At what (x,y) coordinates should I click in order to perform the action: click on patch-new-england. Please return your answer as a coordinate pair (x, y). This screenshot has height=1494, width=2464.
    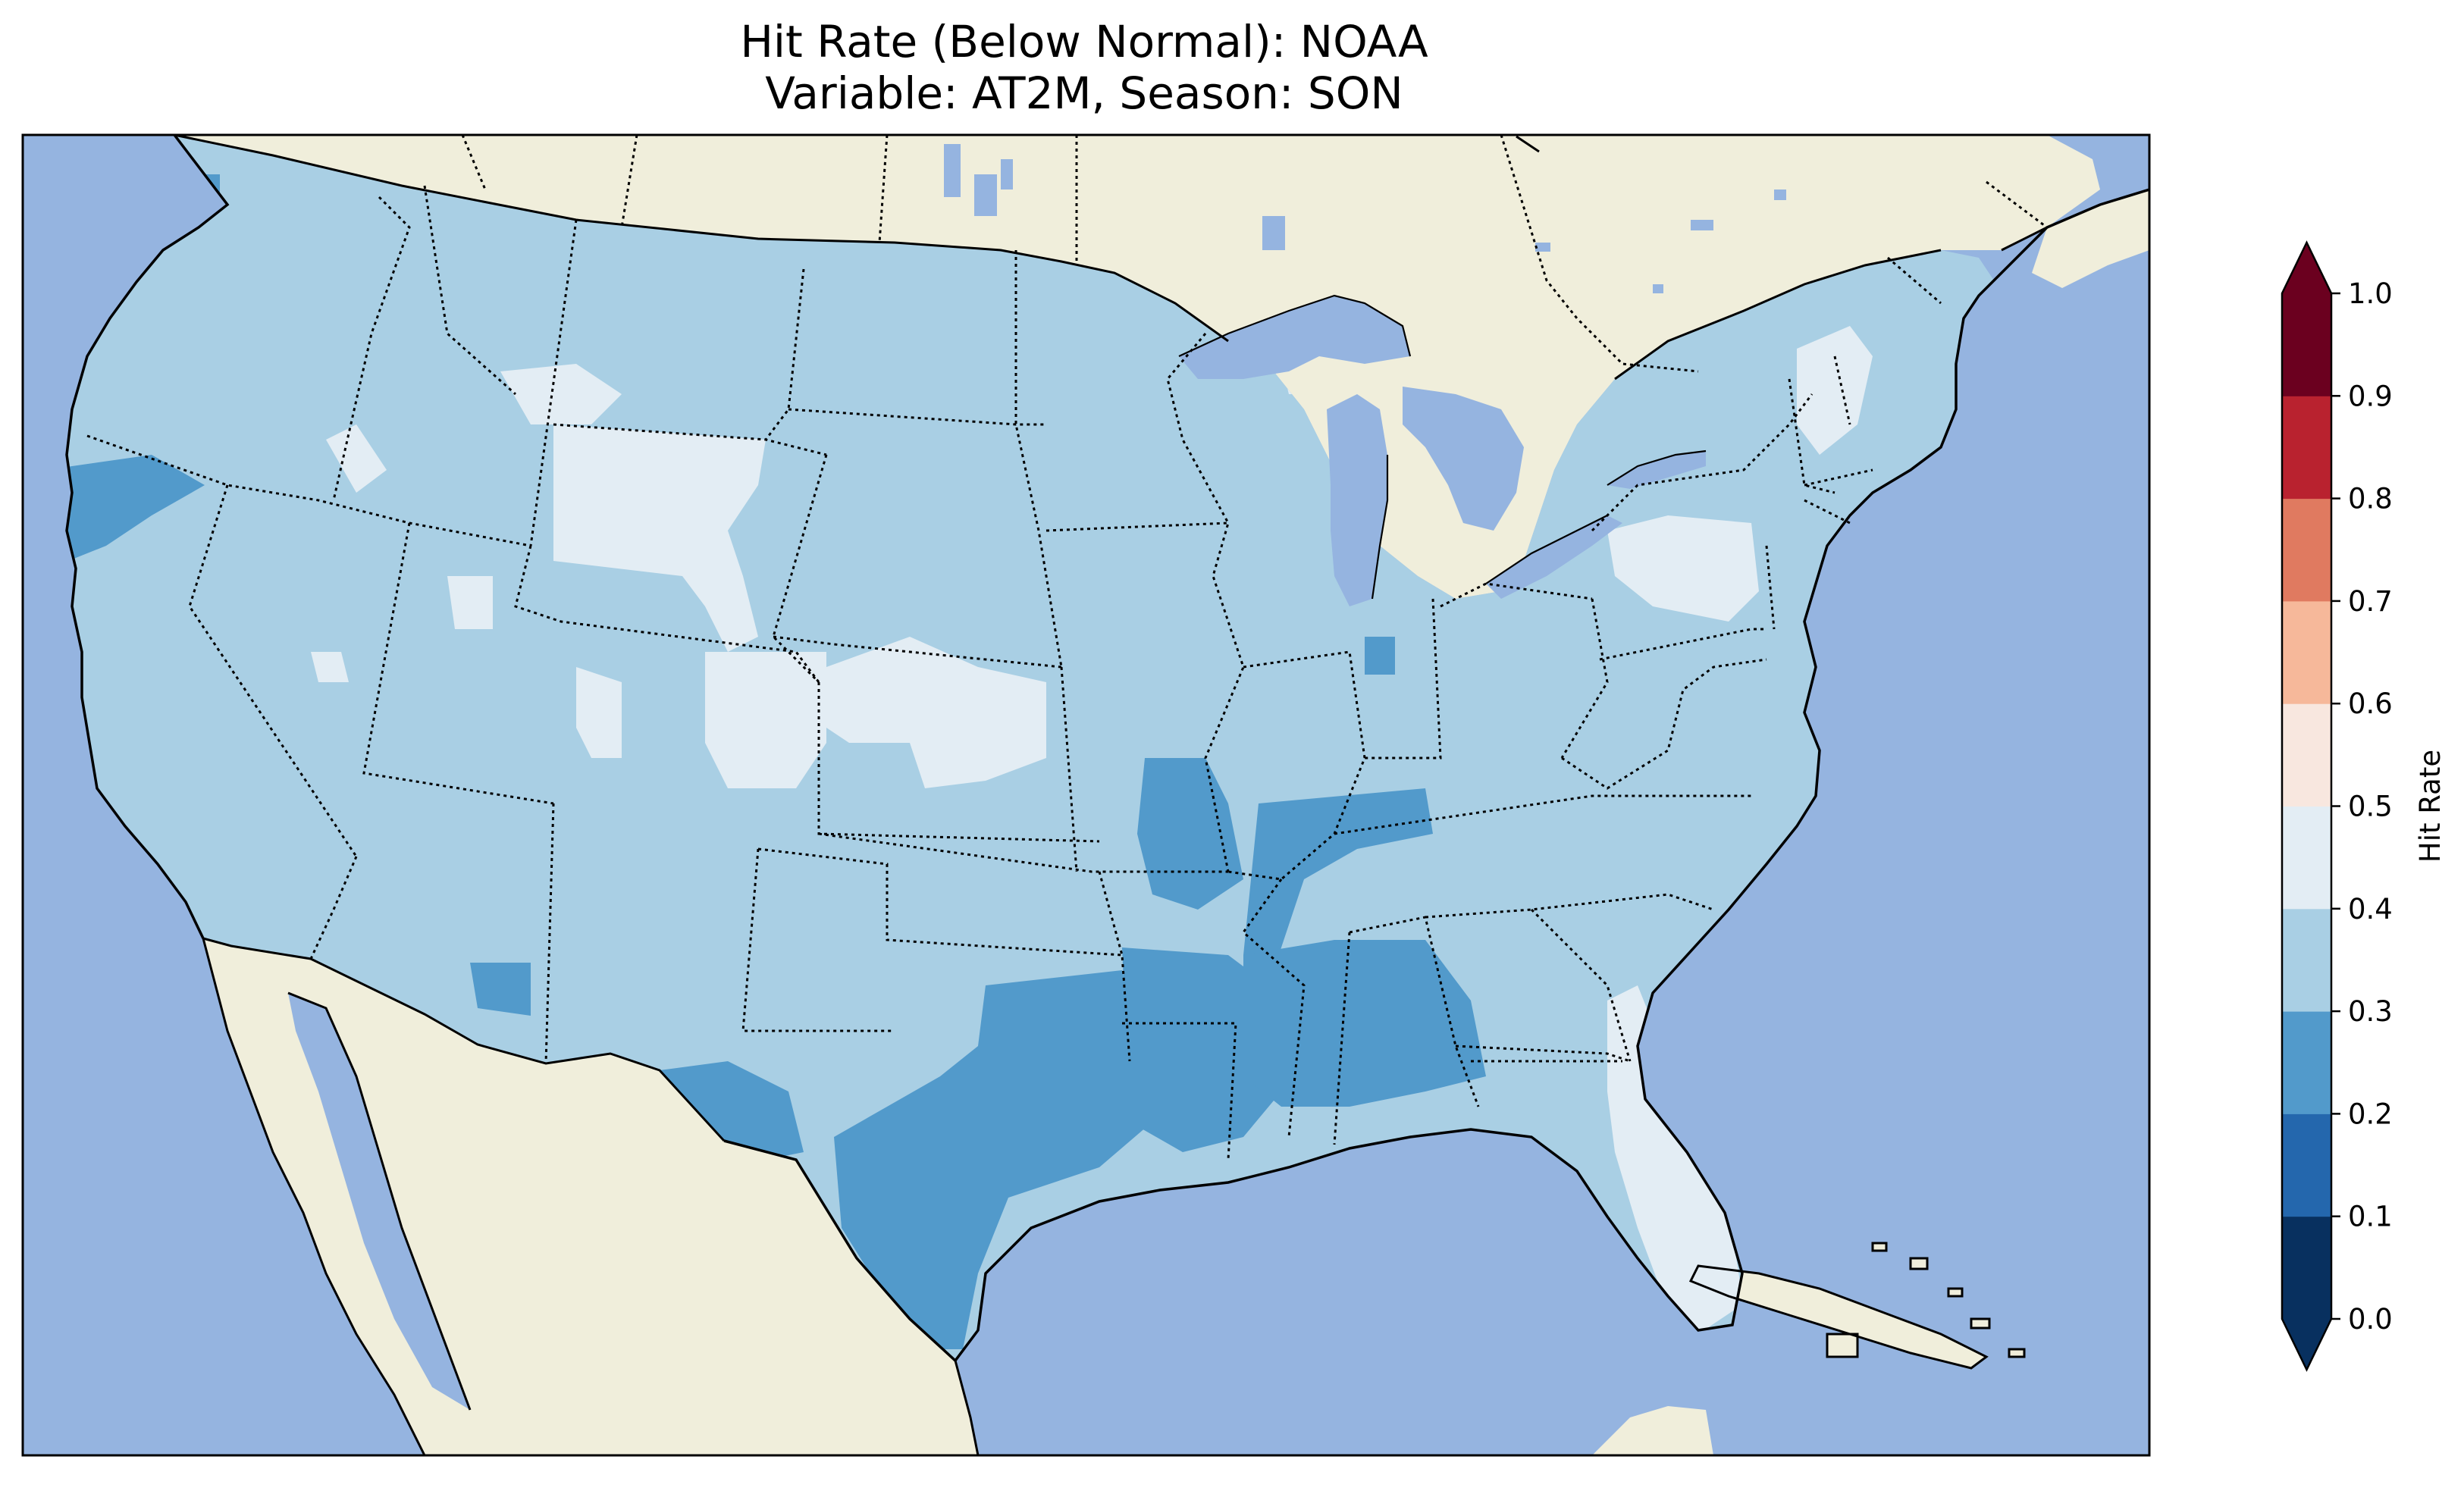
    Looking at the image, I should click on (1835, 390).